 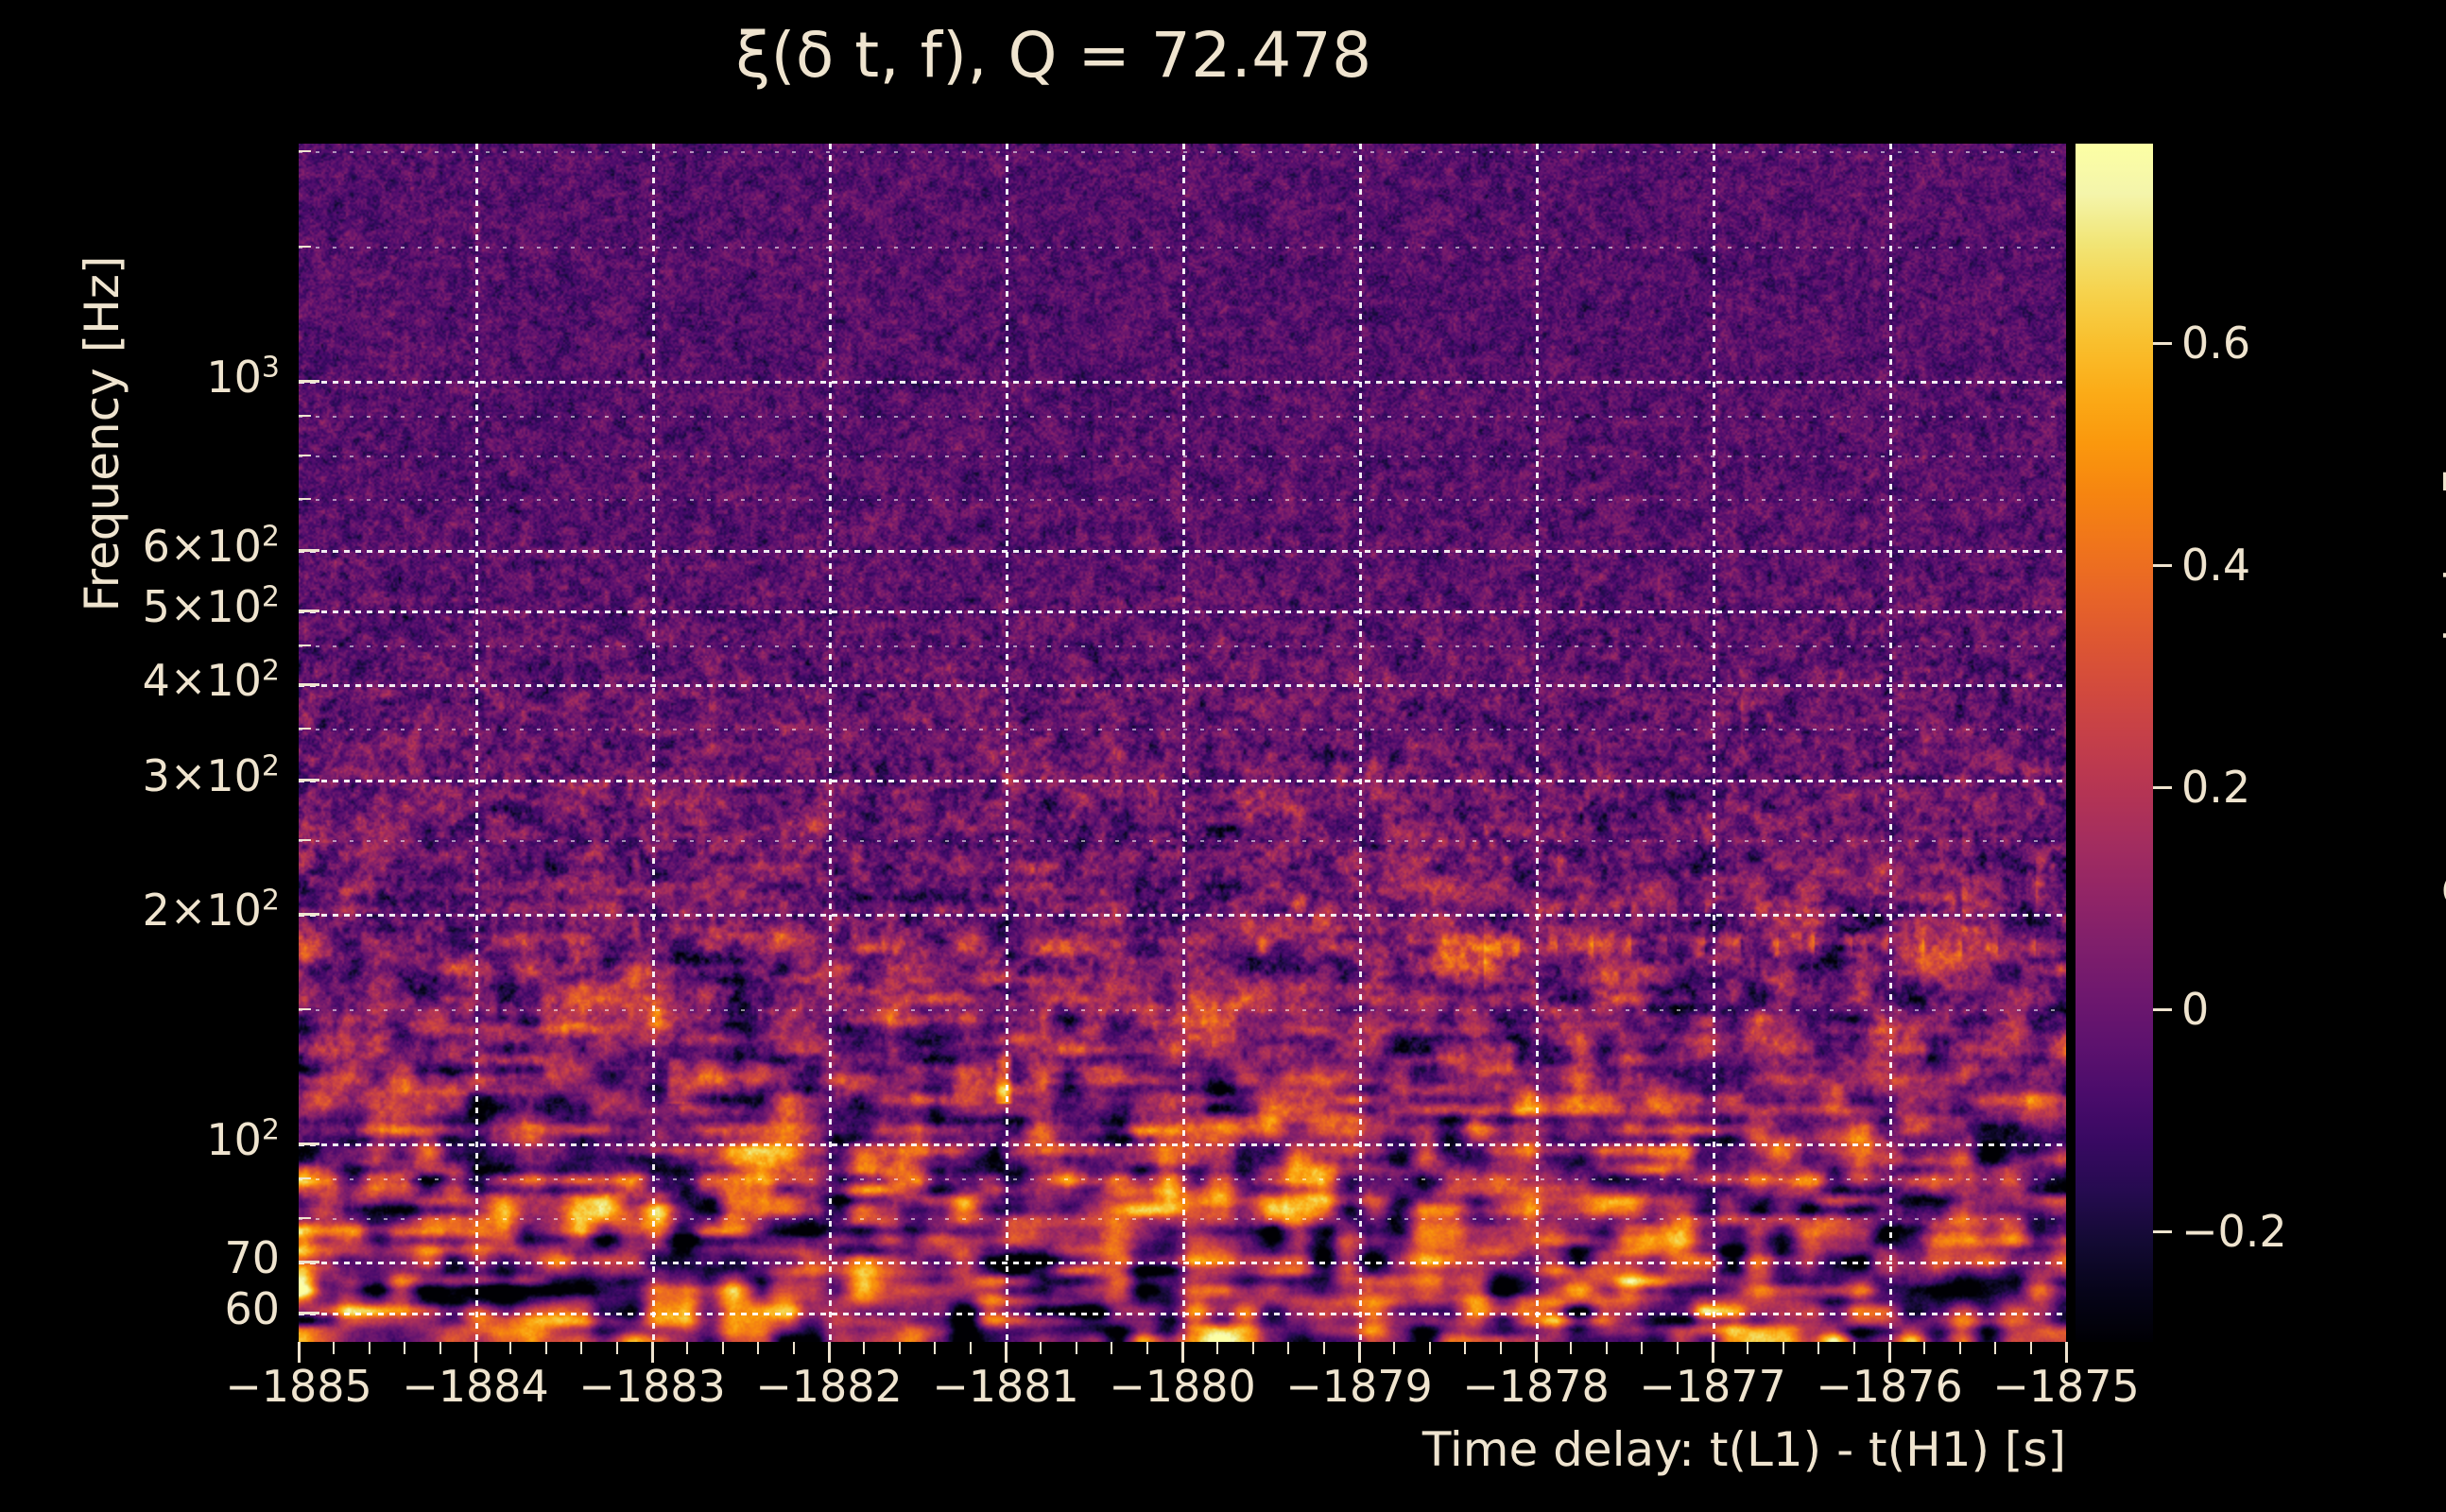 What do you see at coordinates (102, 433) in the screenshot?
I see `y-axis-title: Frequency [Hz]` at bounding box center [102, 433].